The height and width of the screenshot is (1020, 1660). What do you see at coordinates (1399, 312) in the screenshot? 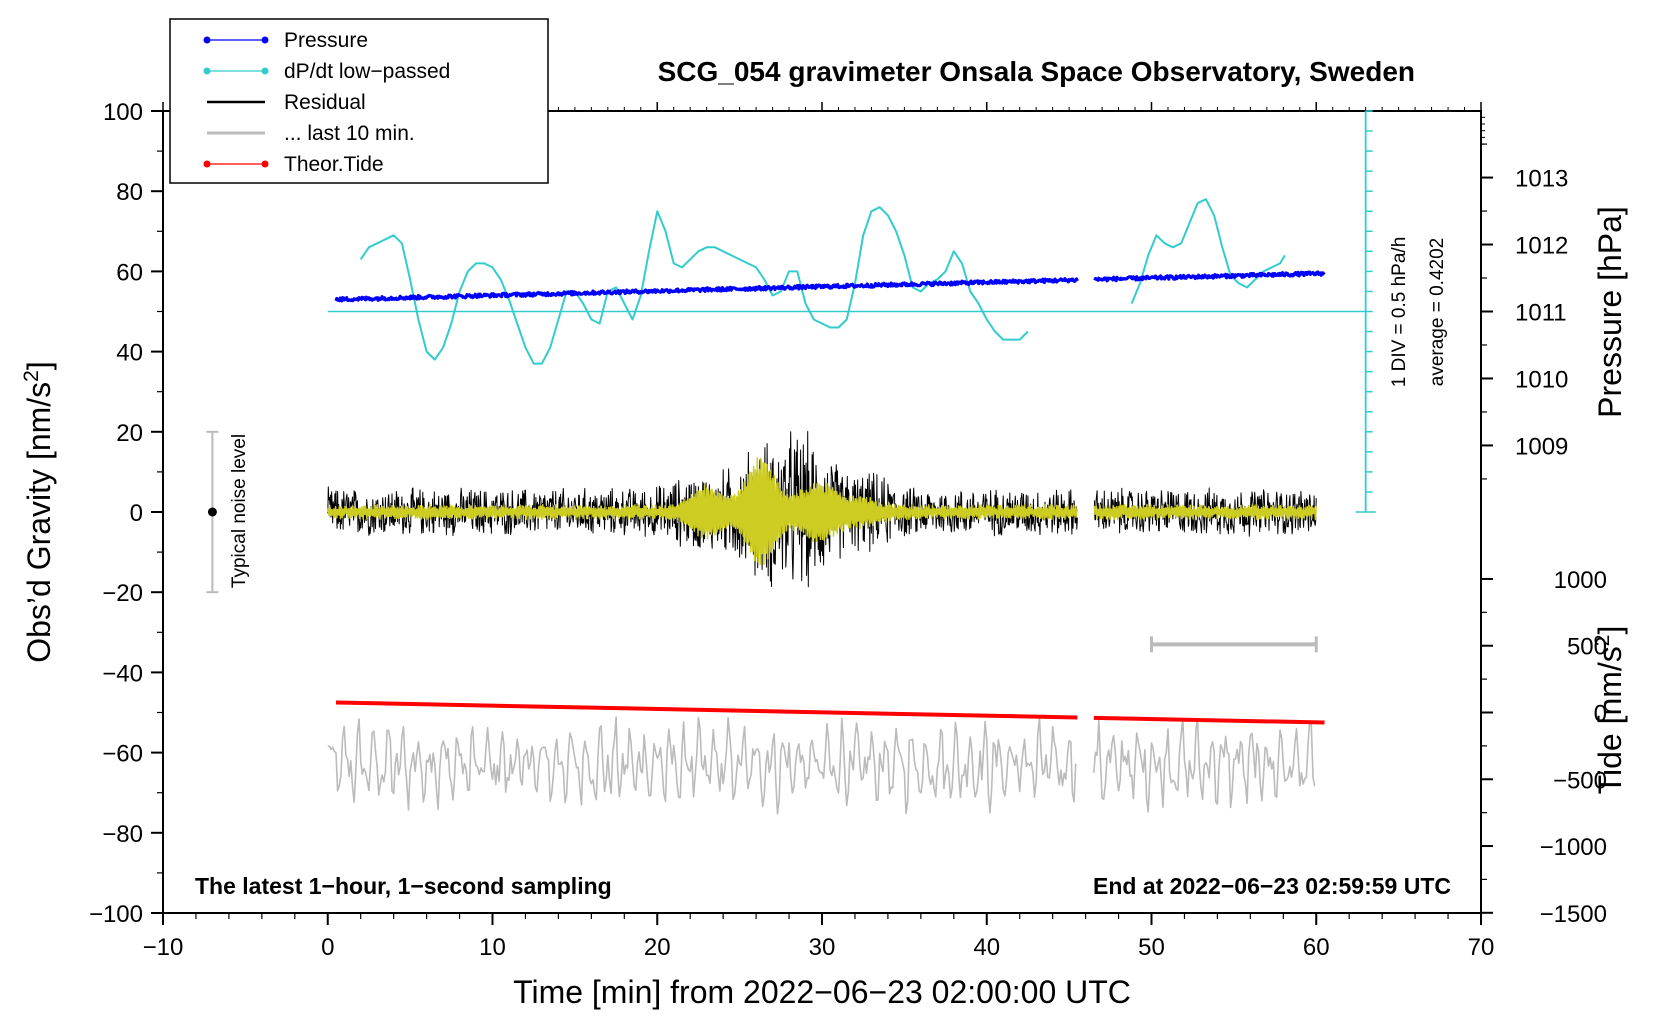
I see `dpdt-scale-text: 1 DIV = 0.5 hPa/h` at bounding box center [1399, 312].